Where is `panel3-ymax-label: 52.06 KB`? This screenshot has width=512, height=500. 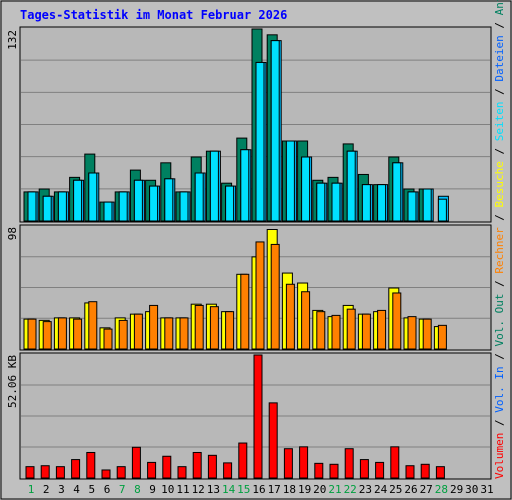
panel3-ymax-label: 52.06 KB is located at coordinates (12, 381).